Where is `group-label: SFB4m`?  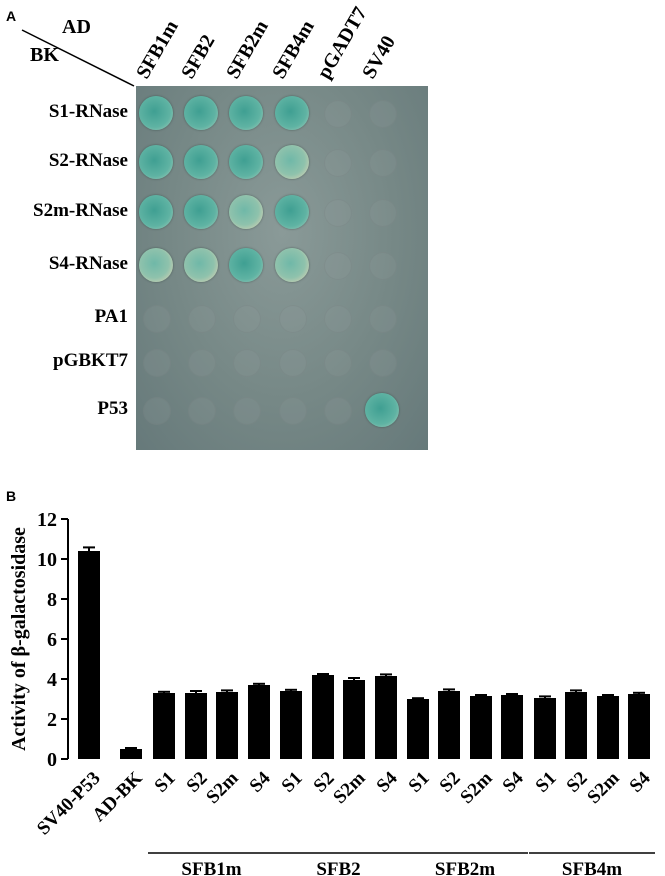
group-label: SFB4m is located at coordinates (592, 867).